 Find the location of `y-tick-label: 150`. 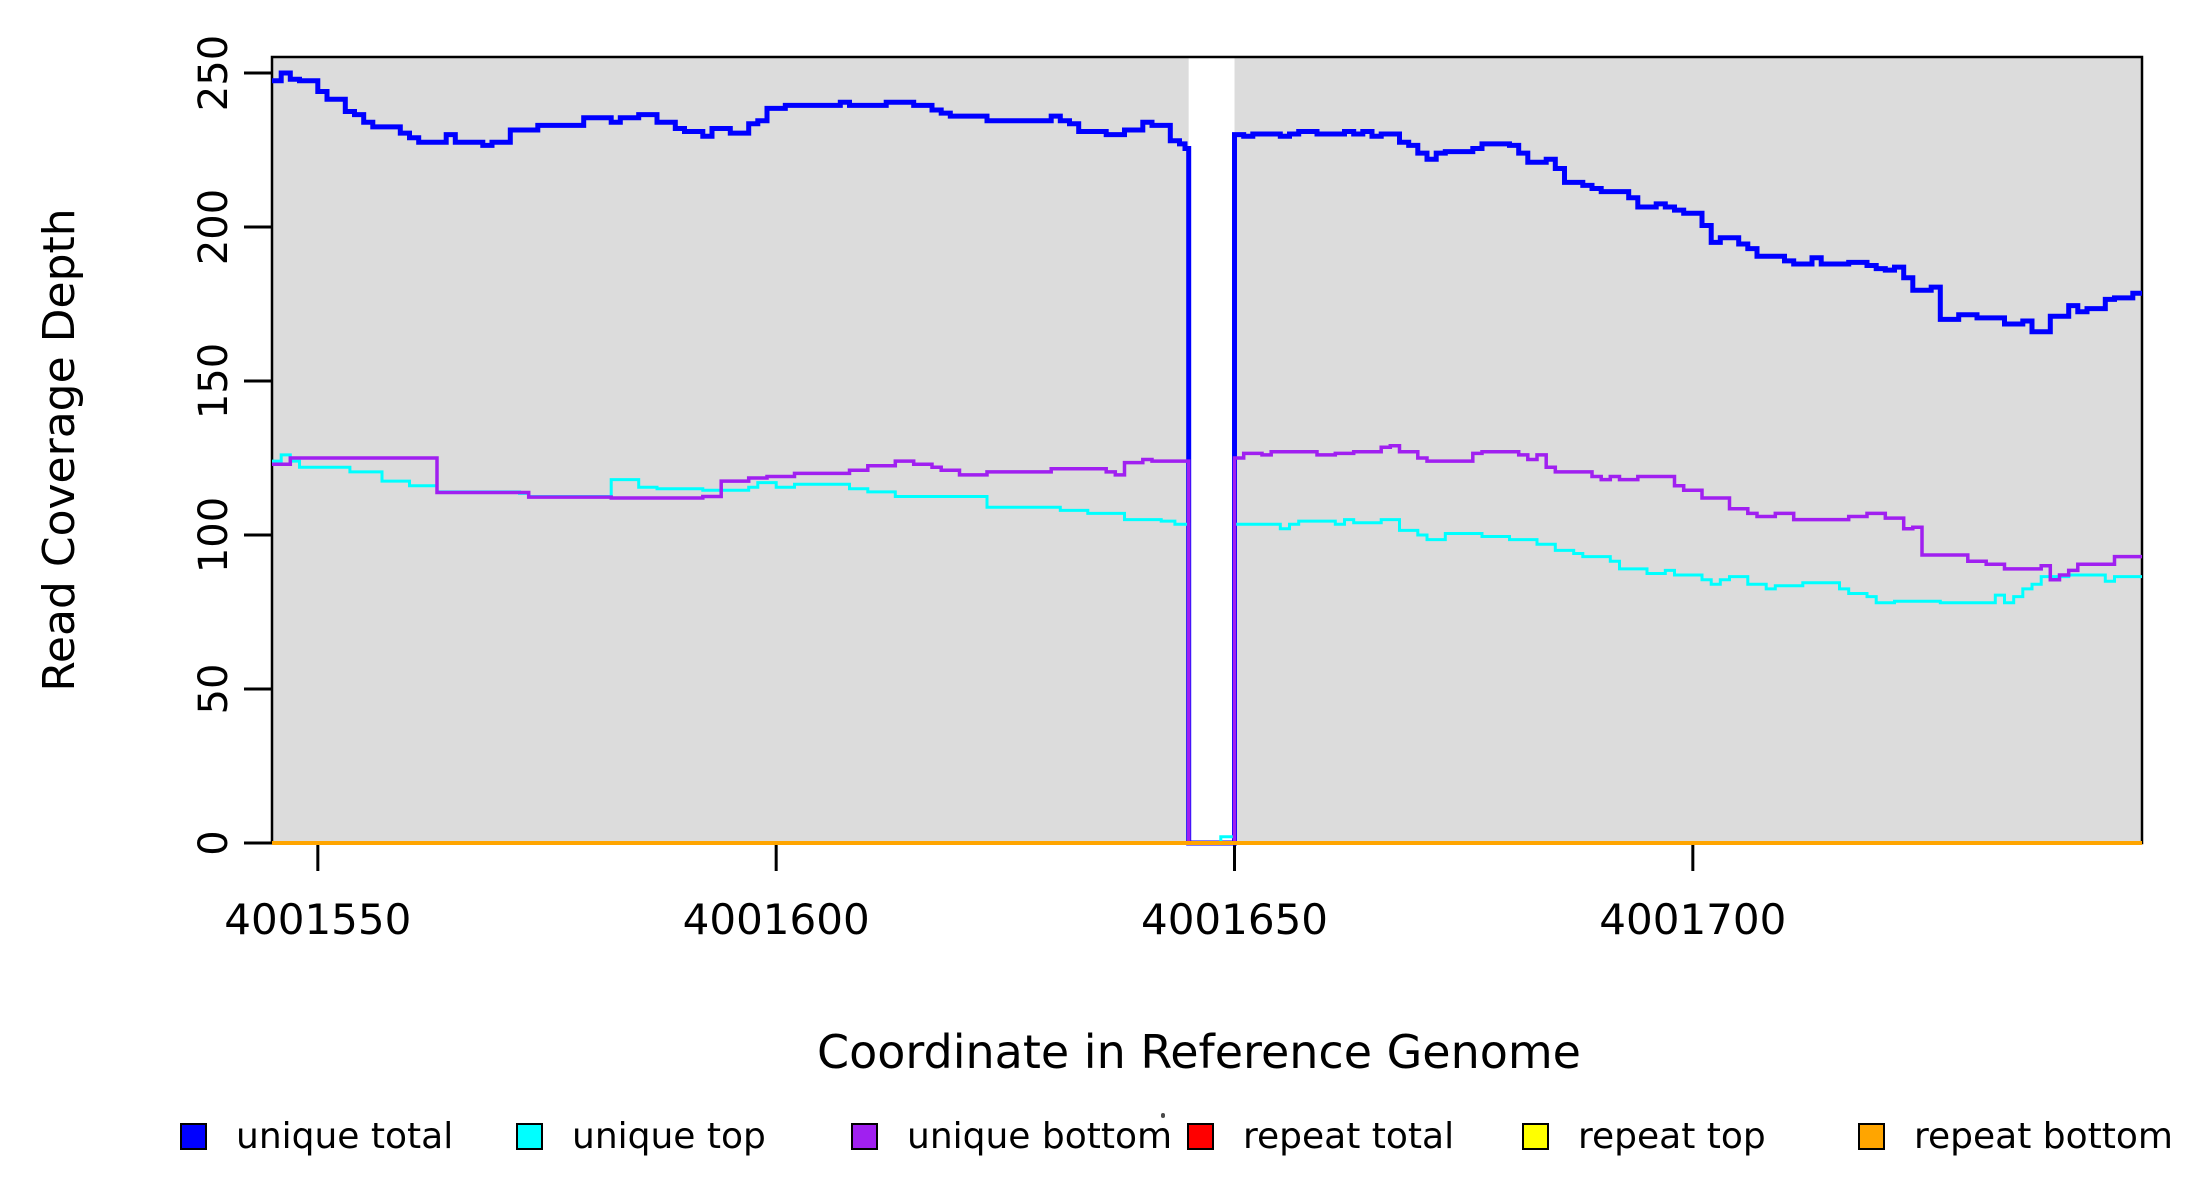

y-tick-label: 150 is located at coordinates (214, 381).